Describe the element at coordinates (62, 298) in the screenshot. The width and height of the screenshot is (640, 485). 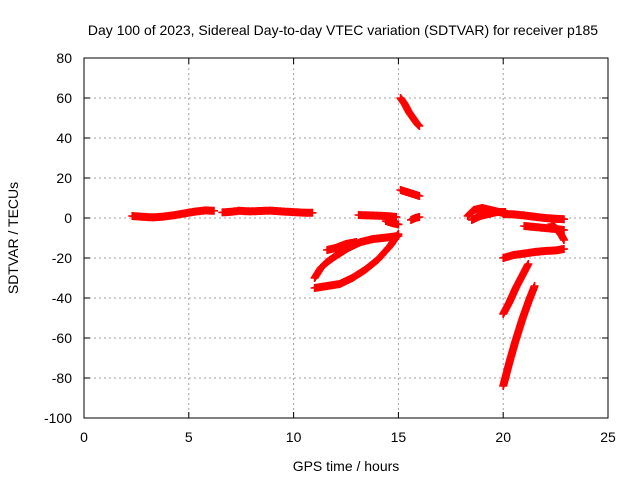
I see `y-tick-label: -40` at that location.